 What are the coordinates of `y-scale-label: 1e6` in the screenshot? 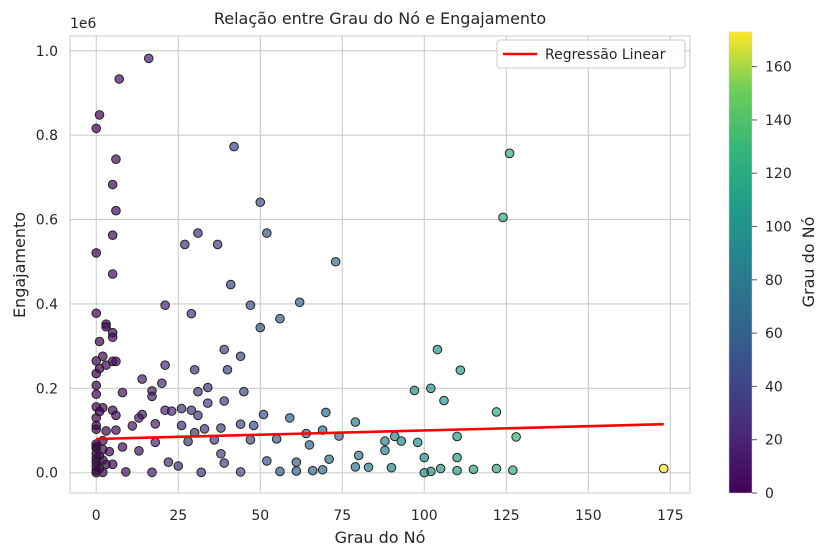 It's located at (83, 24).